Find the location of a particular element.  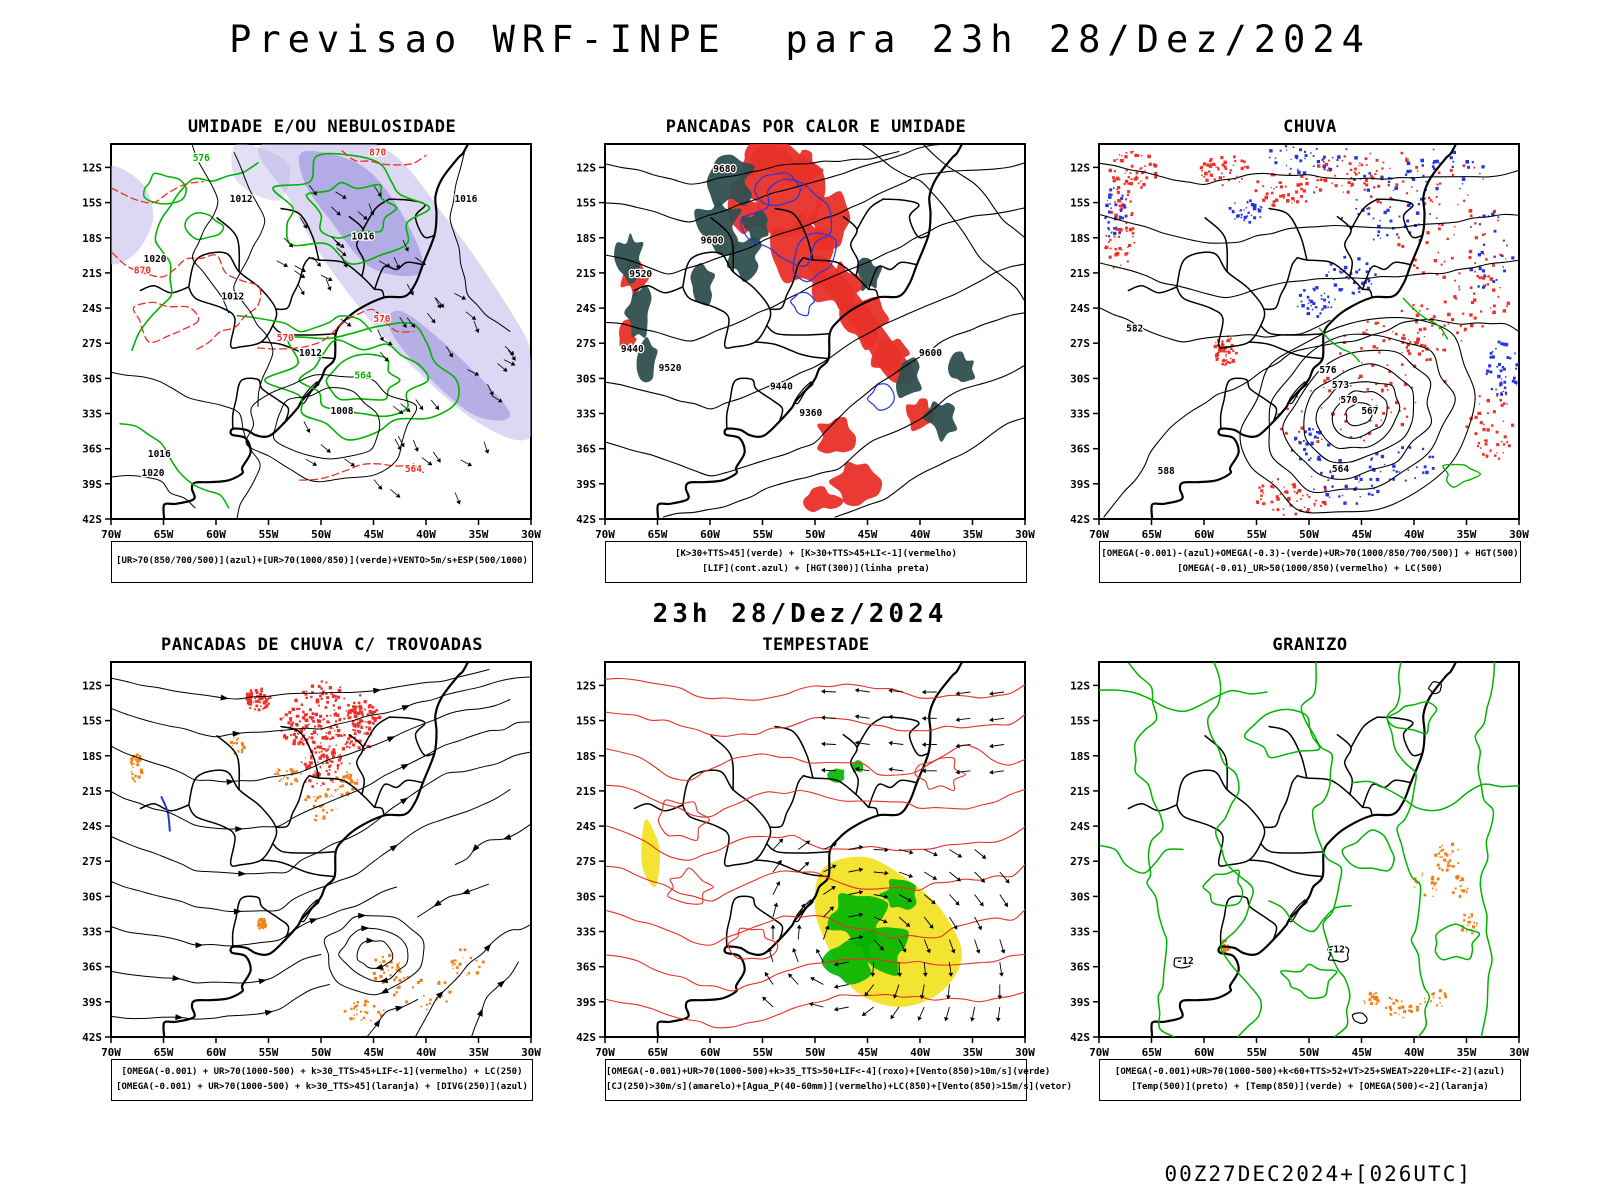

map-contour-labels: 9680 9600 9520 9440 9520 9600 9440 9360 is located at coordinates (782, 291).